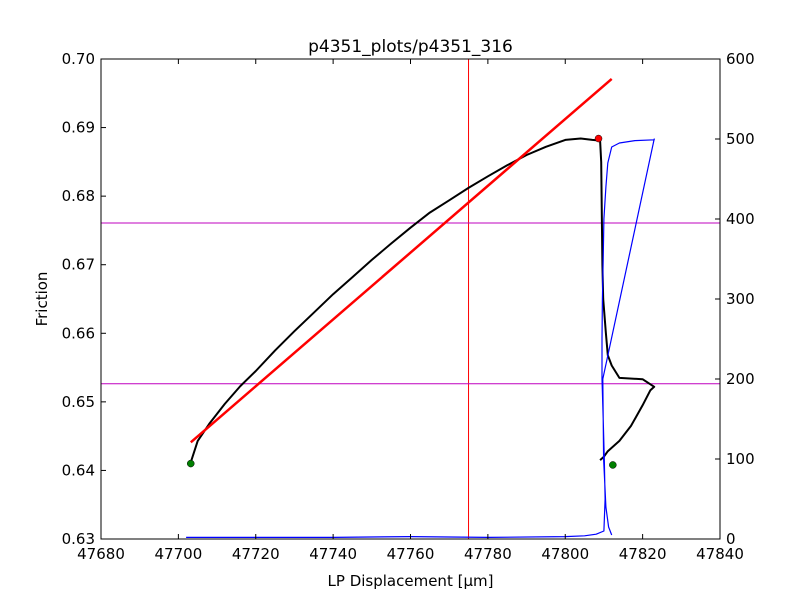 The image size is (800, 600). I want to click on y-tick-label: 0.69, so click(78, 128).